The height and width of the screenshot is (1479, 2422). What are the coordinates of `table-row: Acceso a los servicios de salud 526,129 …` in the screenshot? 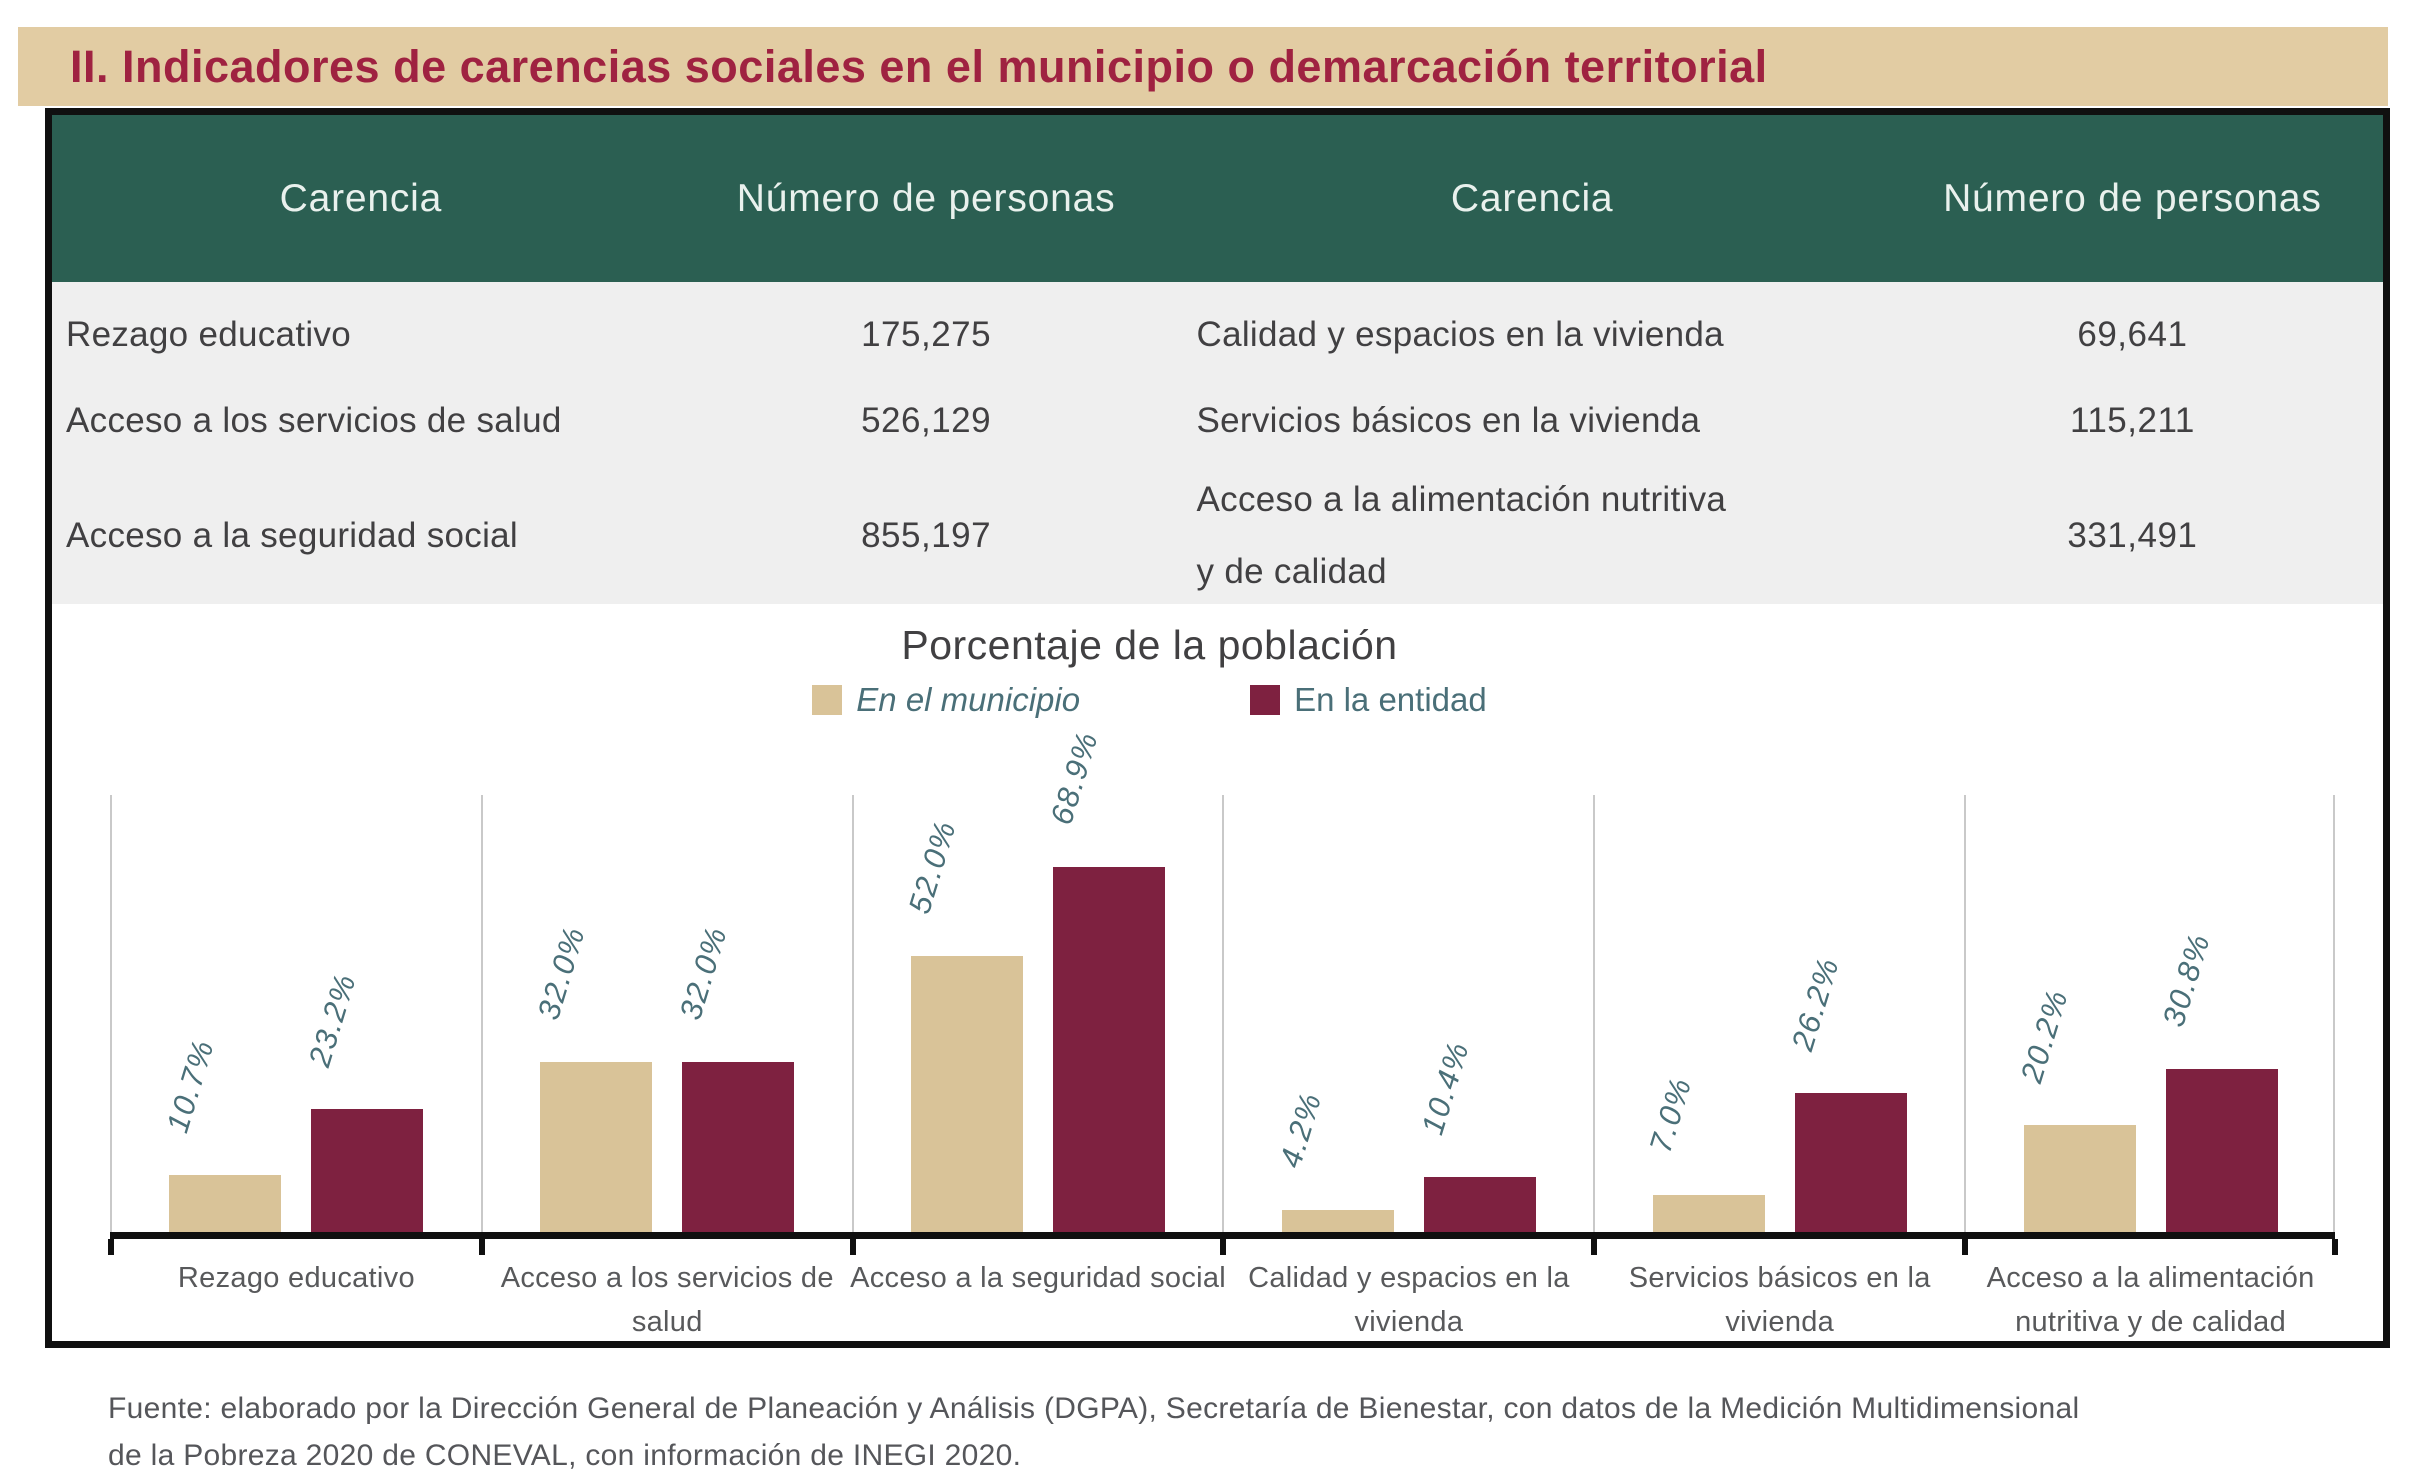 It's located at (1217, 421).